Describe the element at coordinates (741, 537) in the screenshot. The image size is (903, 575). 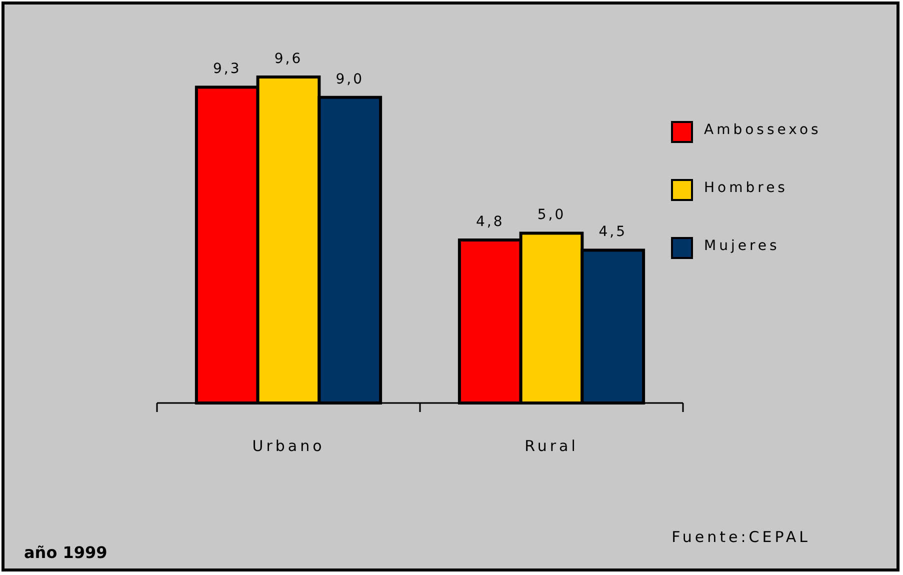
I see `source-note: Fuente:CEPAL` at that location.